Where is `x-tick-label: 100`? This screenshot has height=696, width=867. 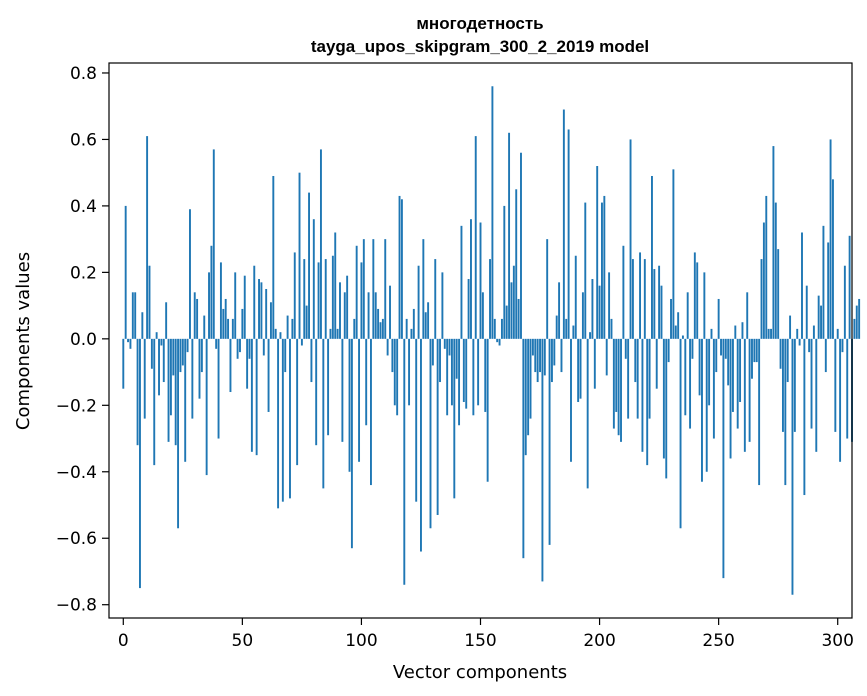
x-tick-label: 100 is located at coordinates (361, 641).